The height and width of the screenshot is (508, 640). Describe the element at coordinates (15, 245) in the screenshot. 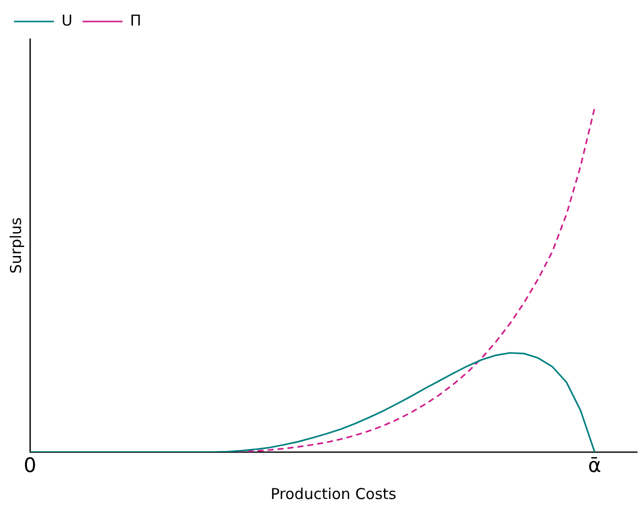

I see `y-axis-title: Surplus` at that location.